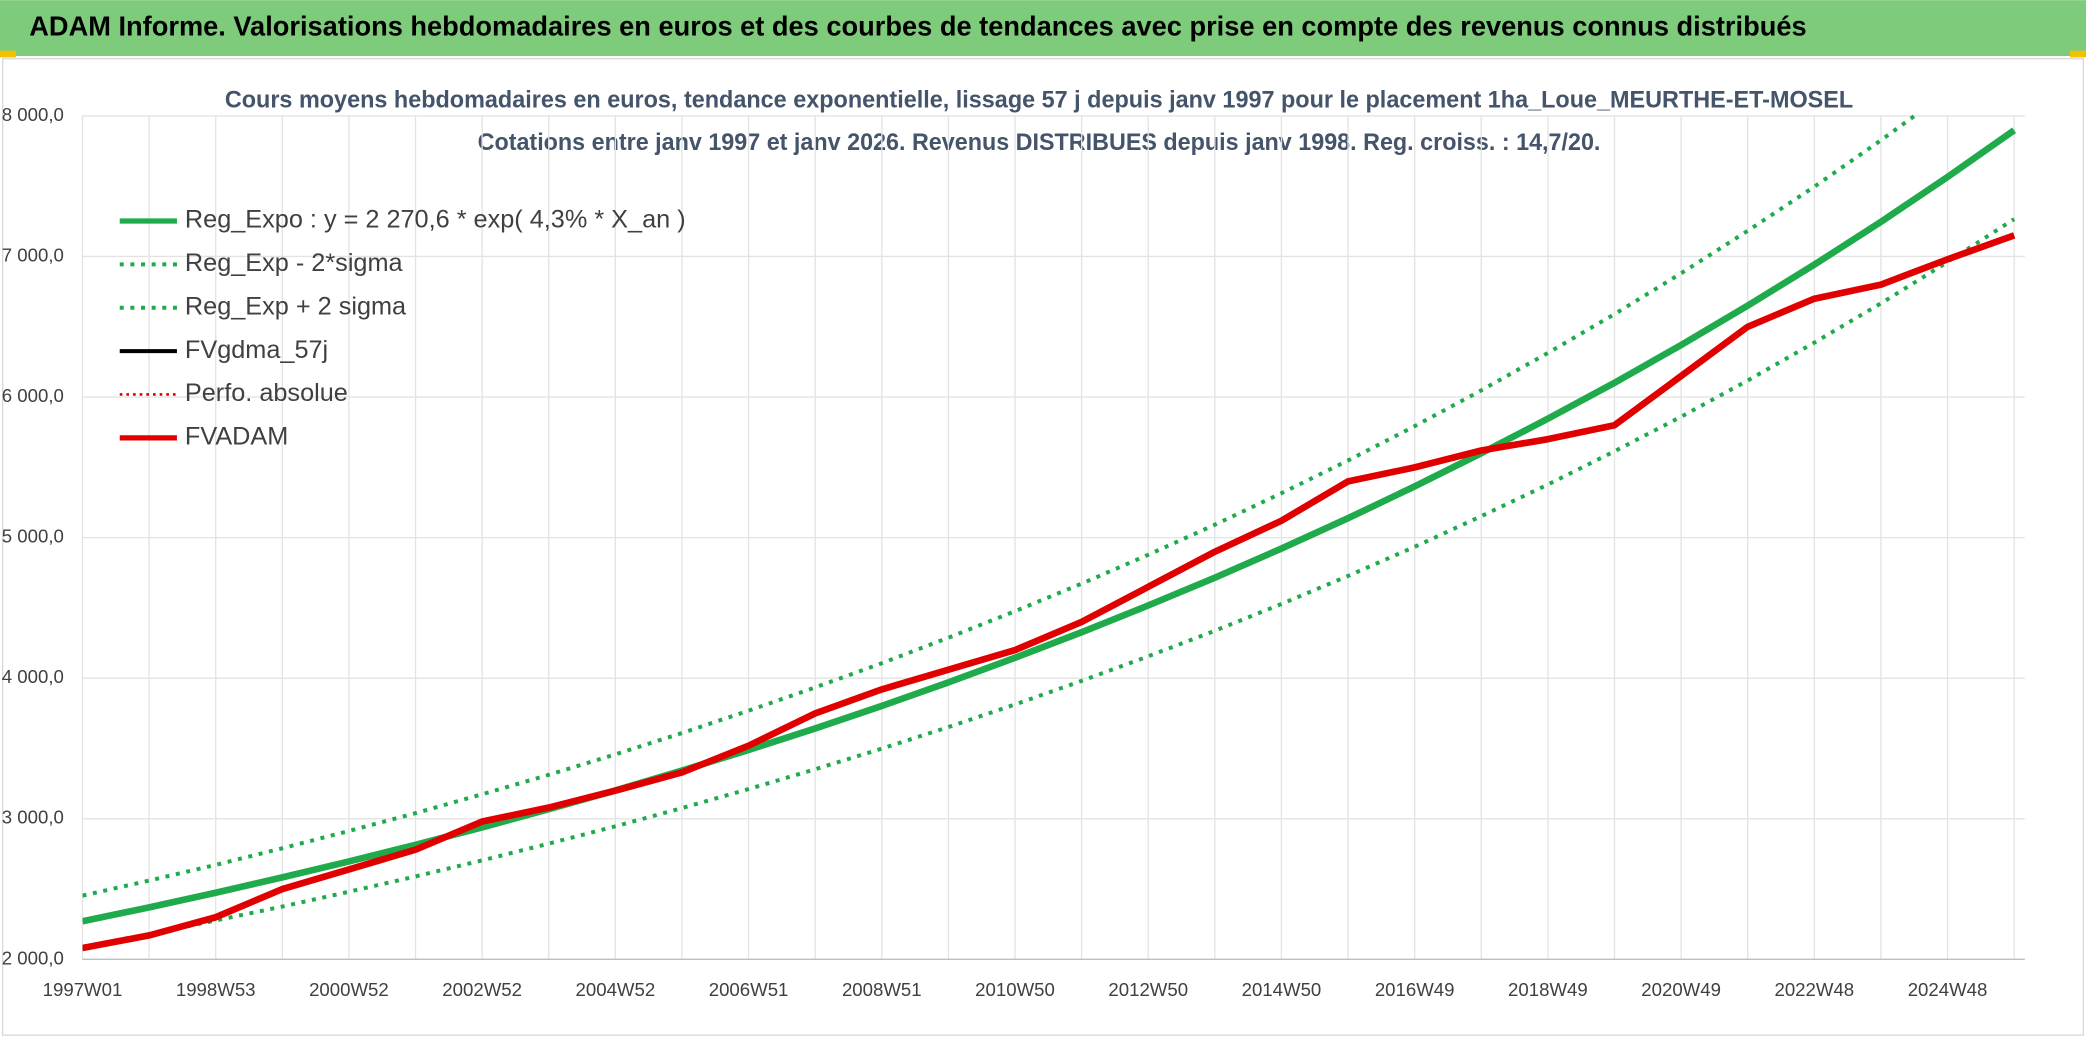 The width and height of the screenshot is (2086, 1043). Describe the element at coordinates (1681, 989) in the screenshot. I see `x-tick-label: 2020W49` at that location.